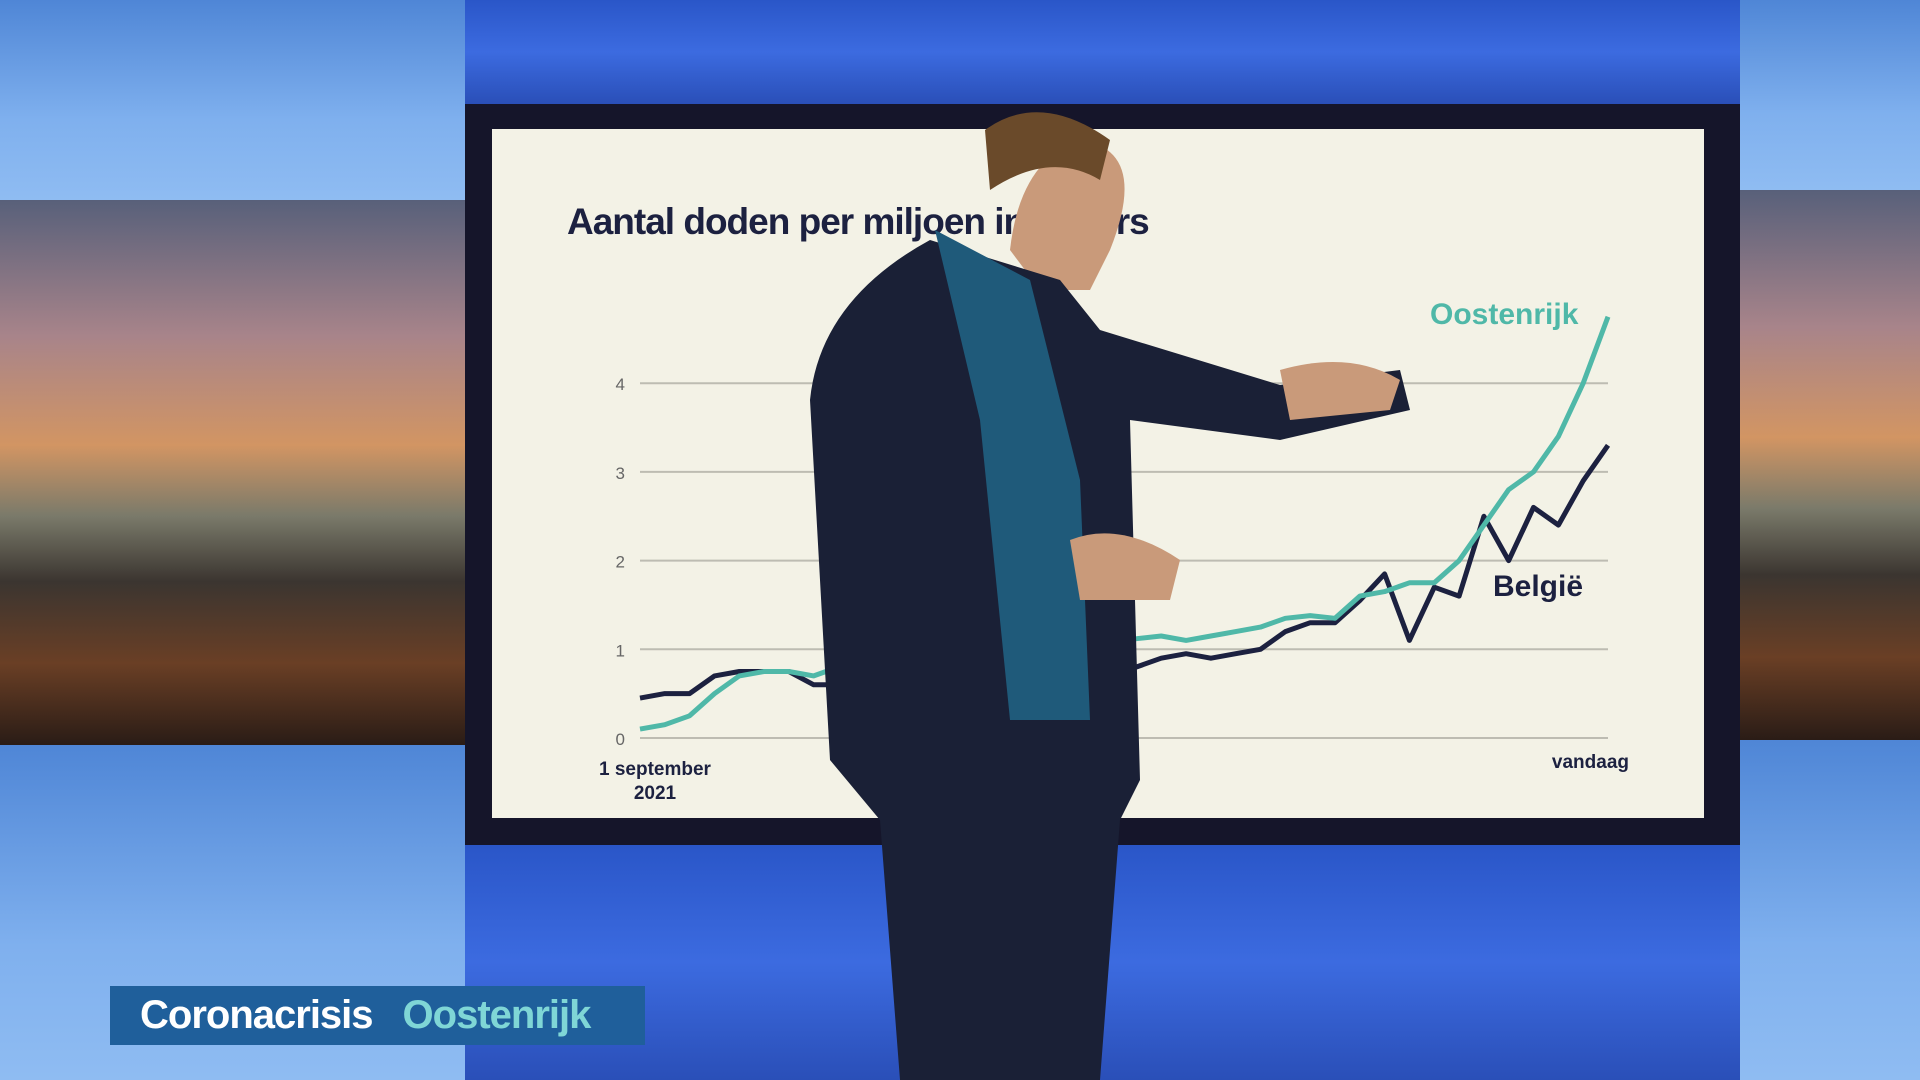  I want to click on backdrop-city-right, so click(1830, 465).